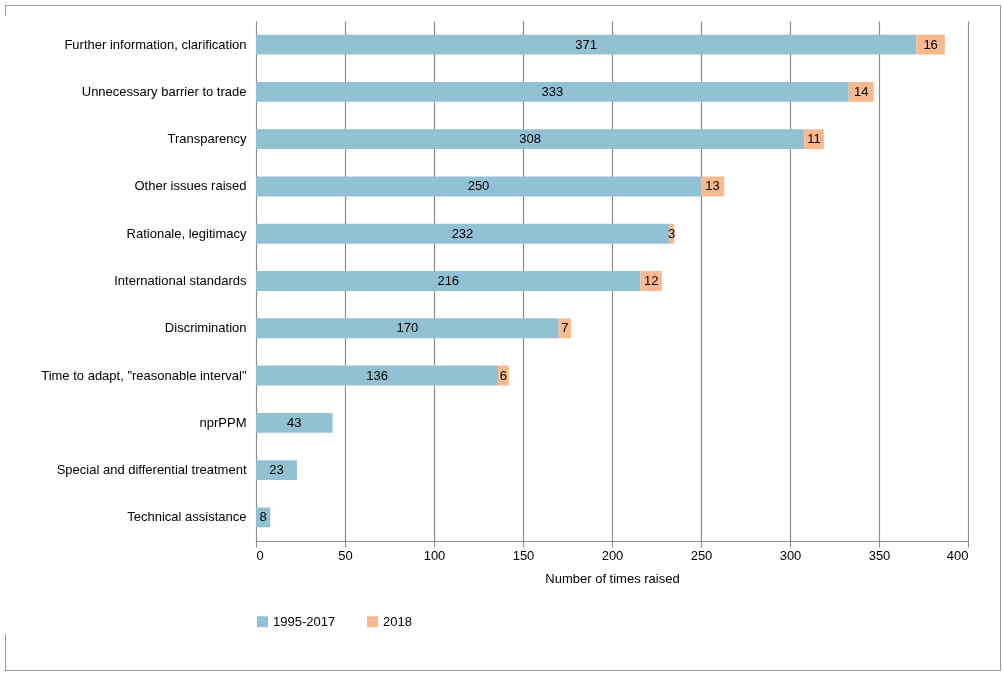 This screenshot has width=1003, height=673. Describe the element at coordinates (523, 555) in the screenshot. I see `x-tick-label: 150` at that location.